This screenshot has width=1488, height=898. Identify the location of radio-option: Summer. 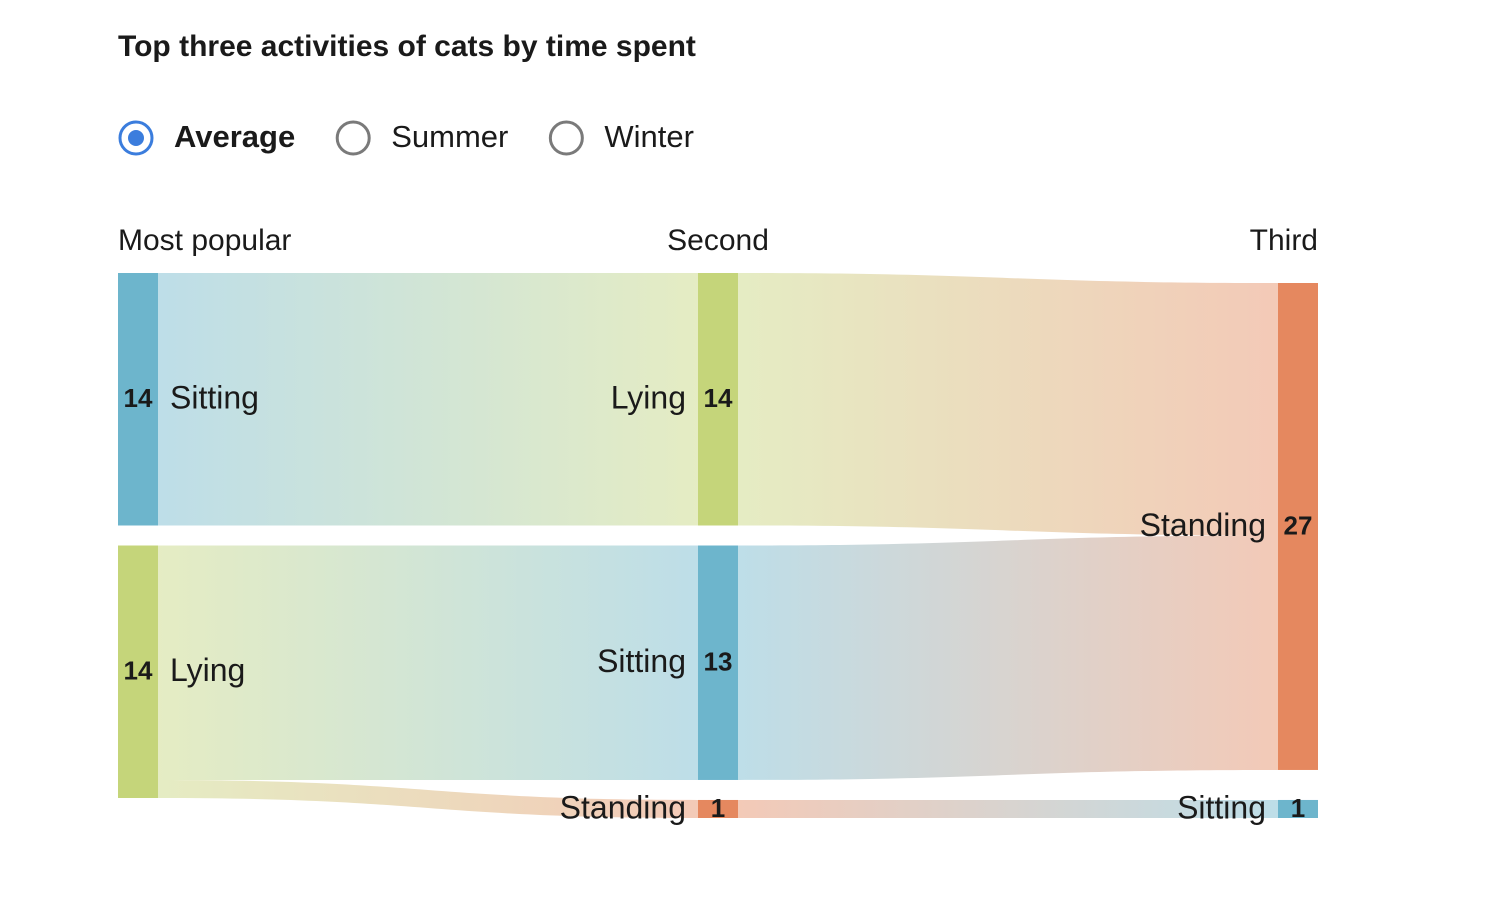
(421, 137).